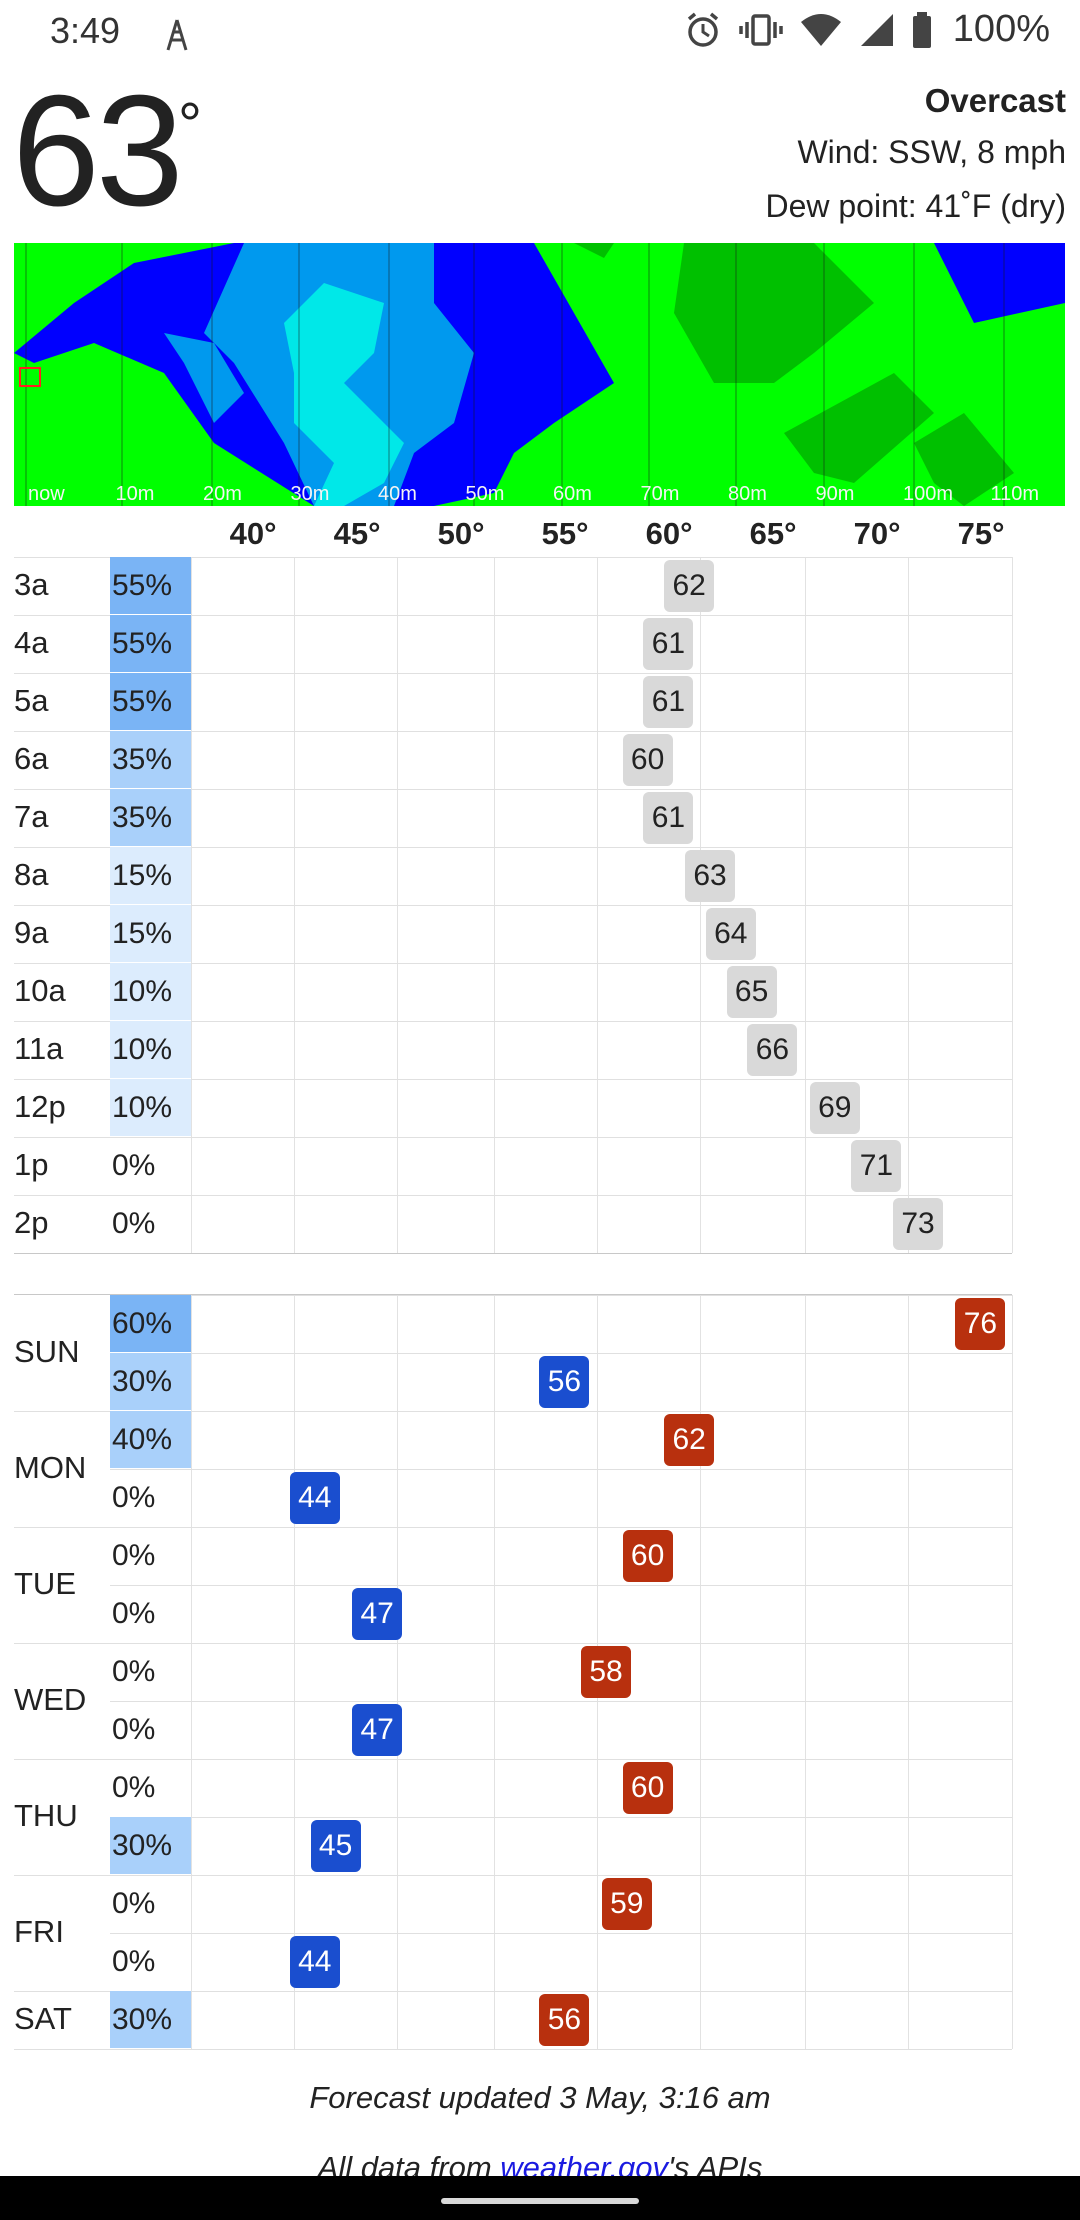 The image size is (1080, 2220). I want to click on hour-label: 6a, so click(31, 758).